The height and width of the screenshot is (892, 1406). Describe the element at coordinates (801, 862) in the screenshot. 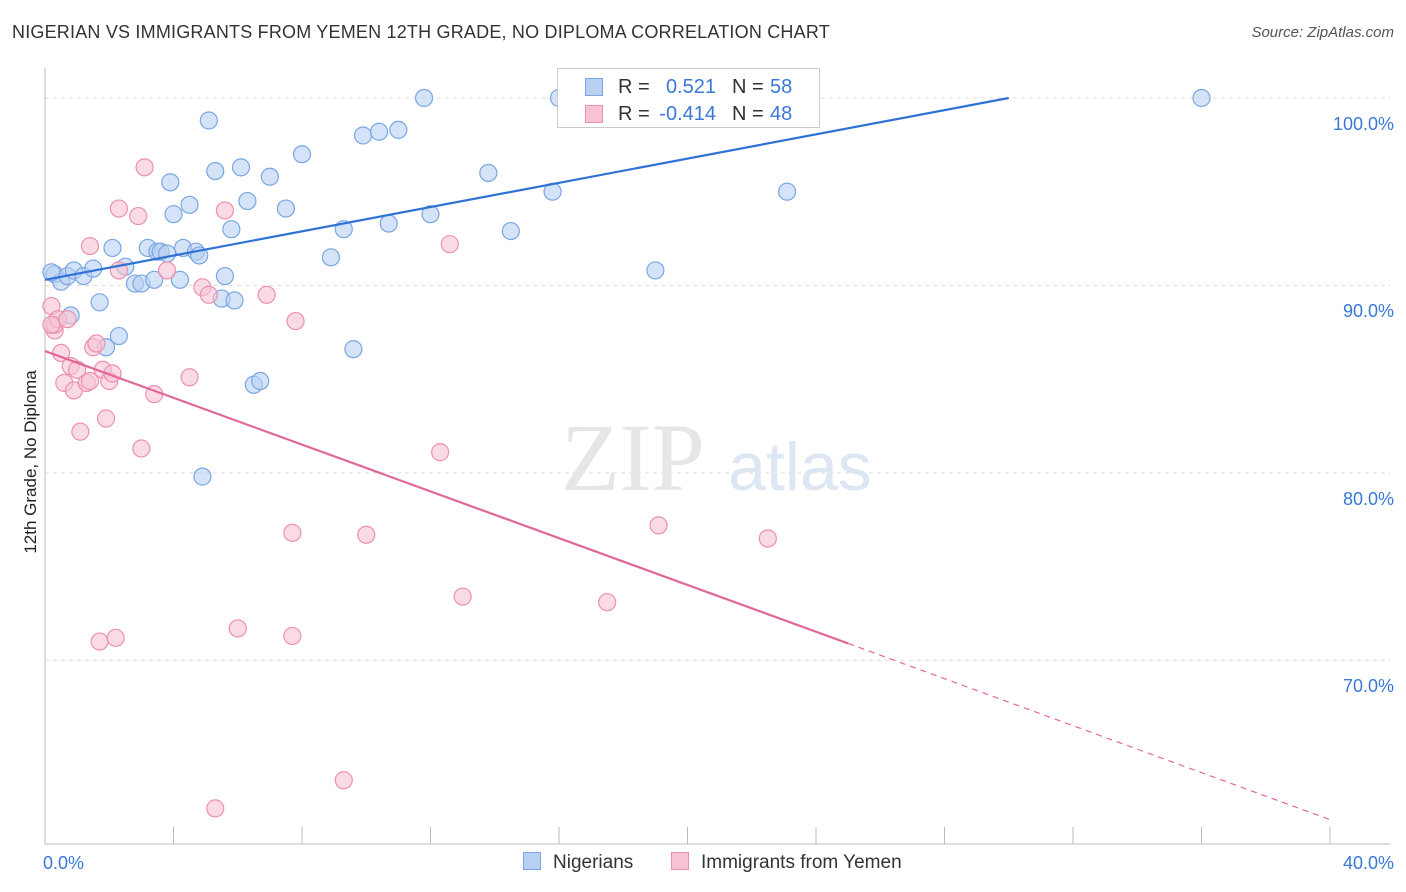

I see `legend-label-yemen: Immigrants from Yemen` at that location.